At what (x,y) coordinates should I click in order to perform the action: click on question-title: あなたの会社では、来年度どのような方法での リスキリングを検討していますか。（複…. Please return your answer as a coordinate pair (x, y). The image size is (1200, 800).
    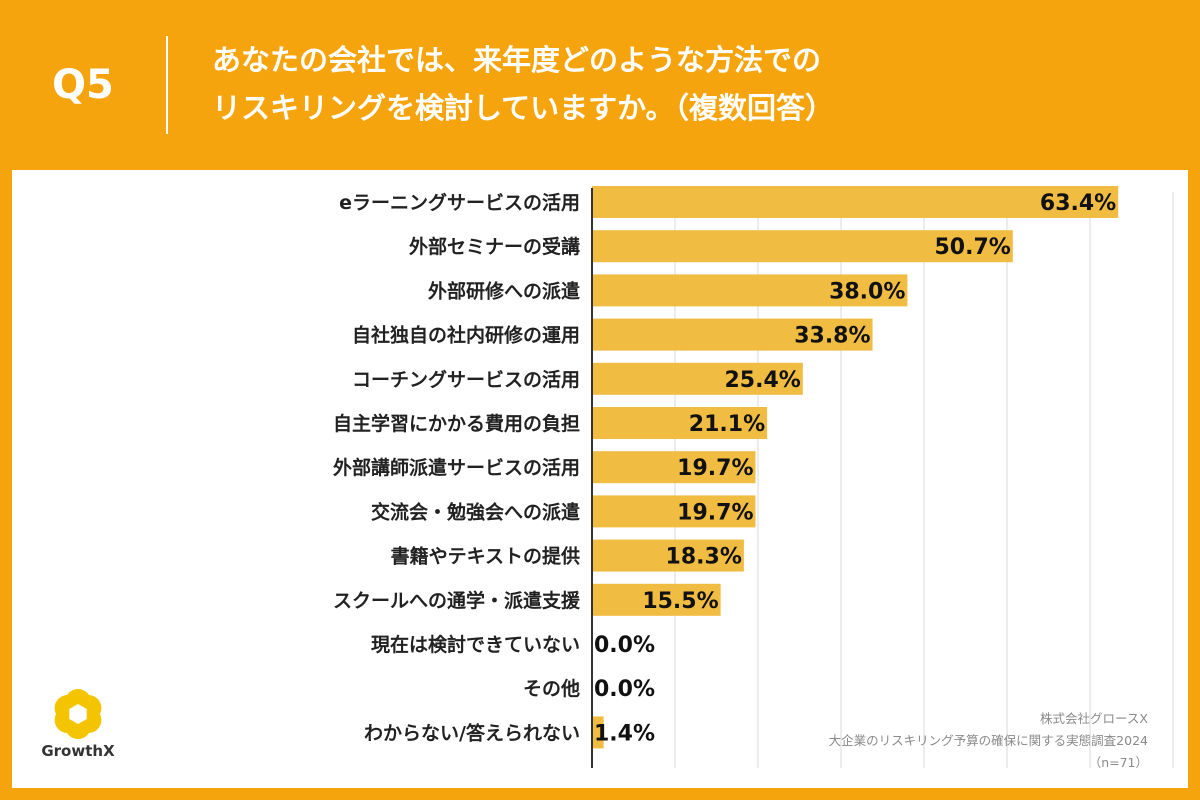
    Looking at the image, I should click on (692, 84).